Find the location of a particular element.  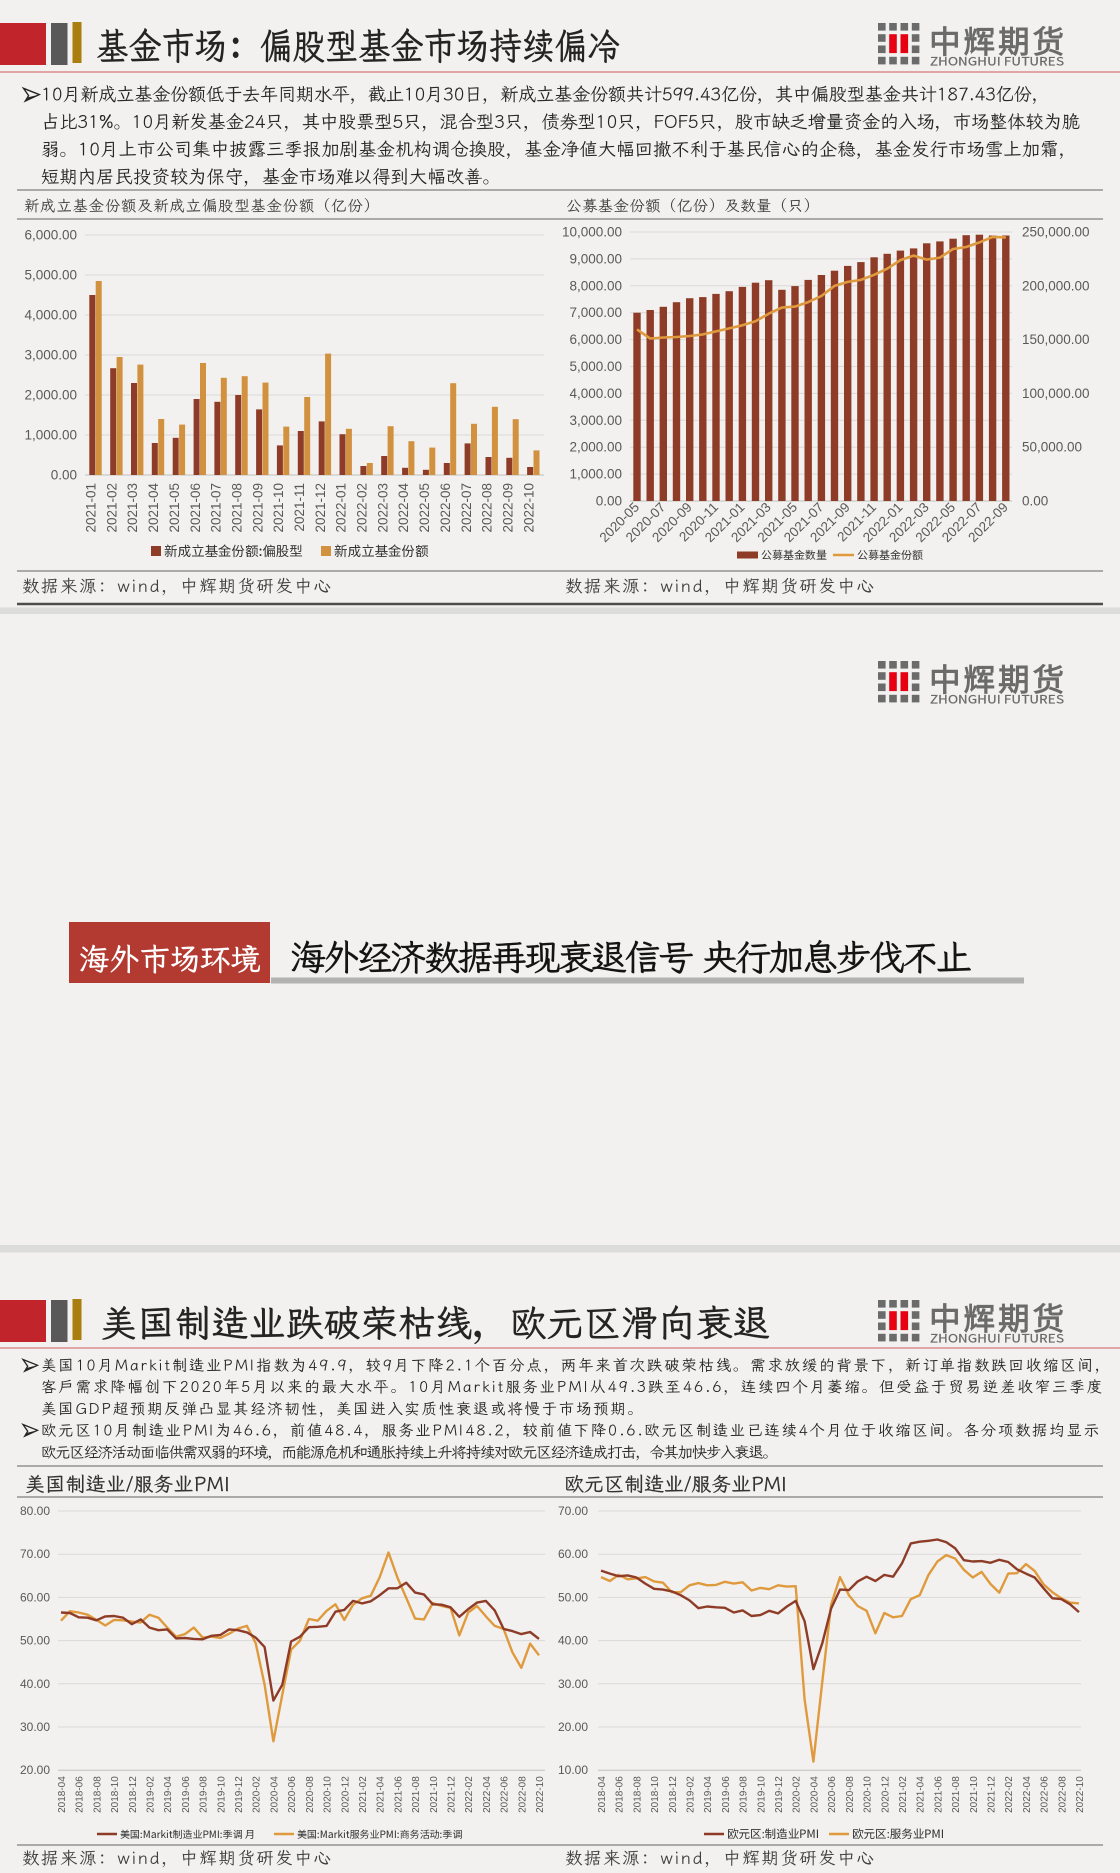

svg-text: 美国:Markit制造业PMI:季调 月 is located at coordinates (187, 1833).